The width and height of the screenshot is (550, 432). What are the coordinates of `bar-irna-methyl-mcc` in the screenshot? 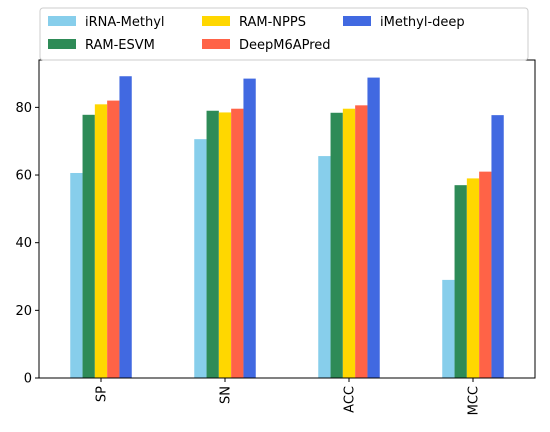 It's located at (448, 328).